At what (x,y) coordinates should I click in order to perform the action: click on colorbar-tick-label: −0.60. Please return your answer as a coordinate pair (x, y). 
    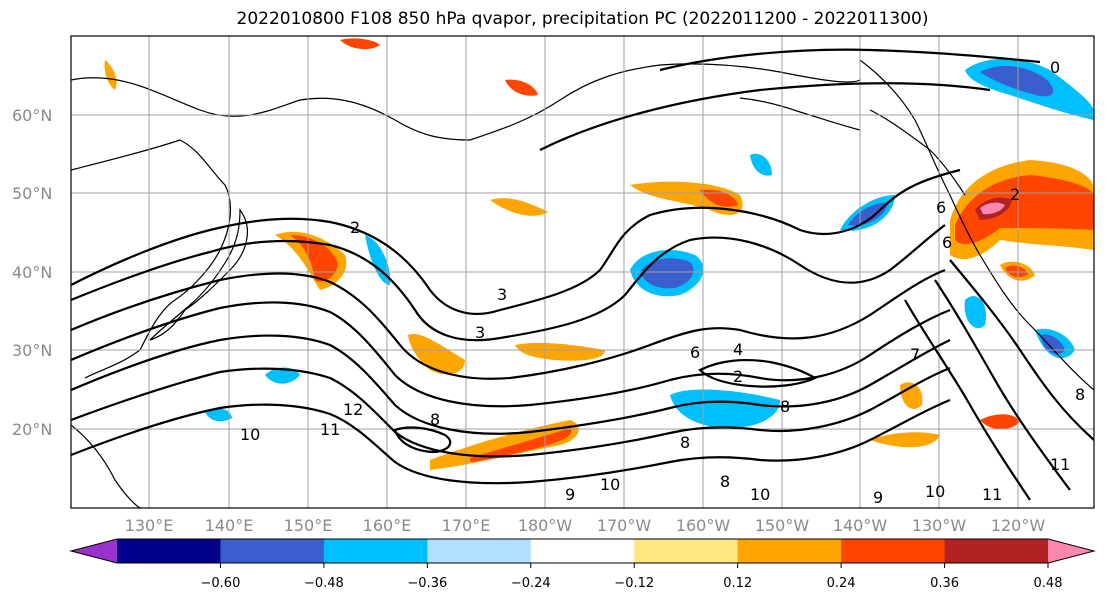
    Looking at the image, I should click on (221, 583).